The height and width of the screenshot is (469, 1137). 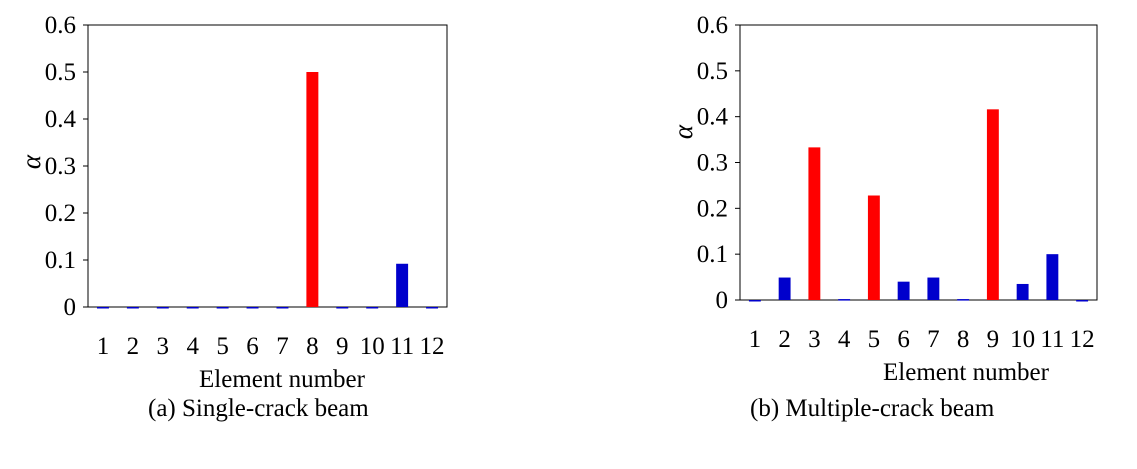 I want to click on chart-b-xtick-label-6: 6, so click(x=903, y=339).